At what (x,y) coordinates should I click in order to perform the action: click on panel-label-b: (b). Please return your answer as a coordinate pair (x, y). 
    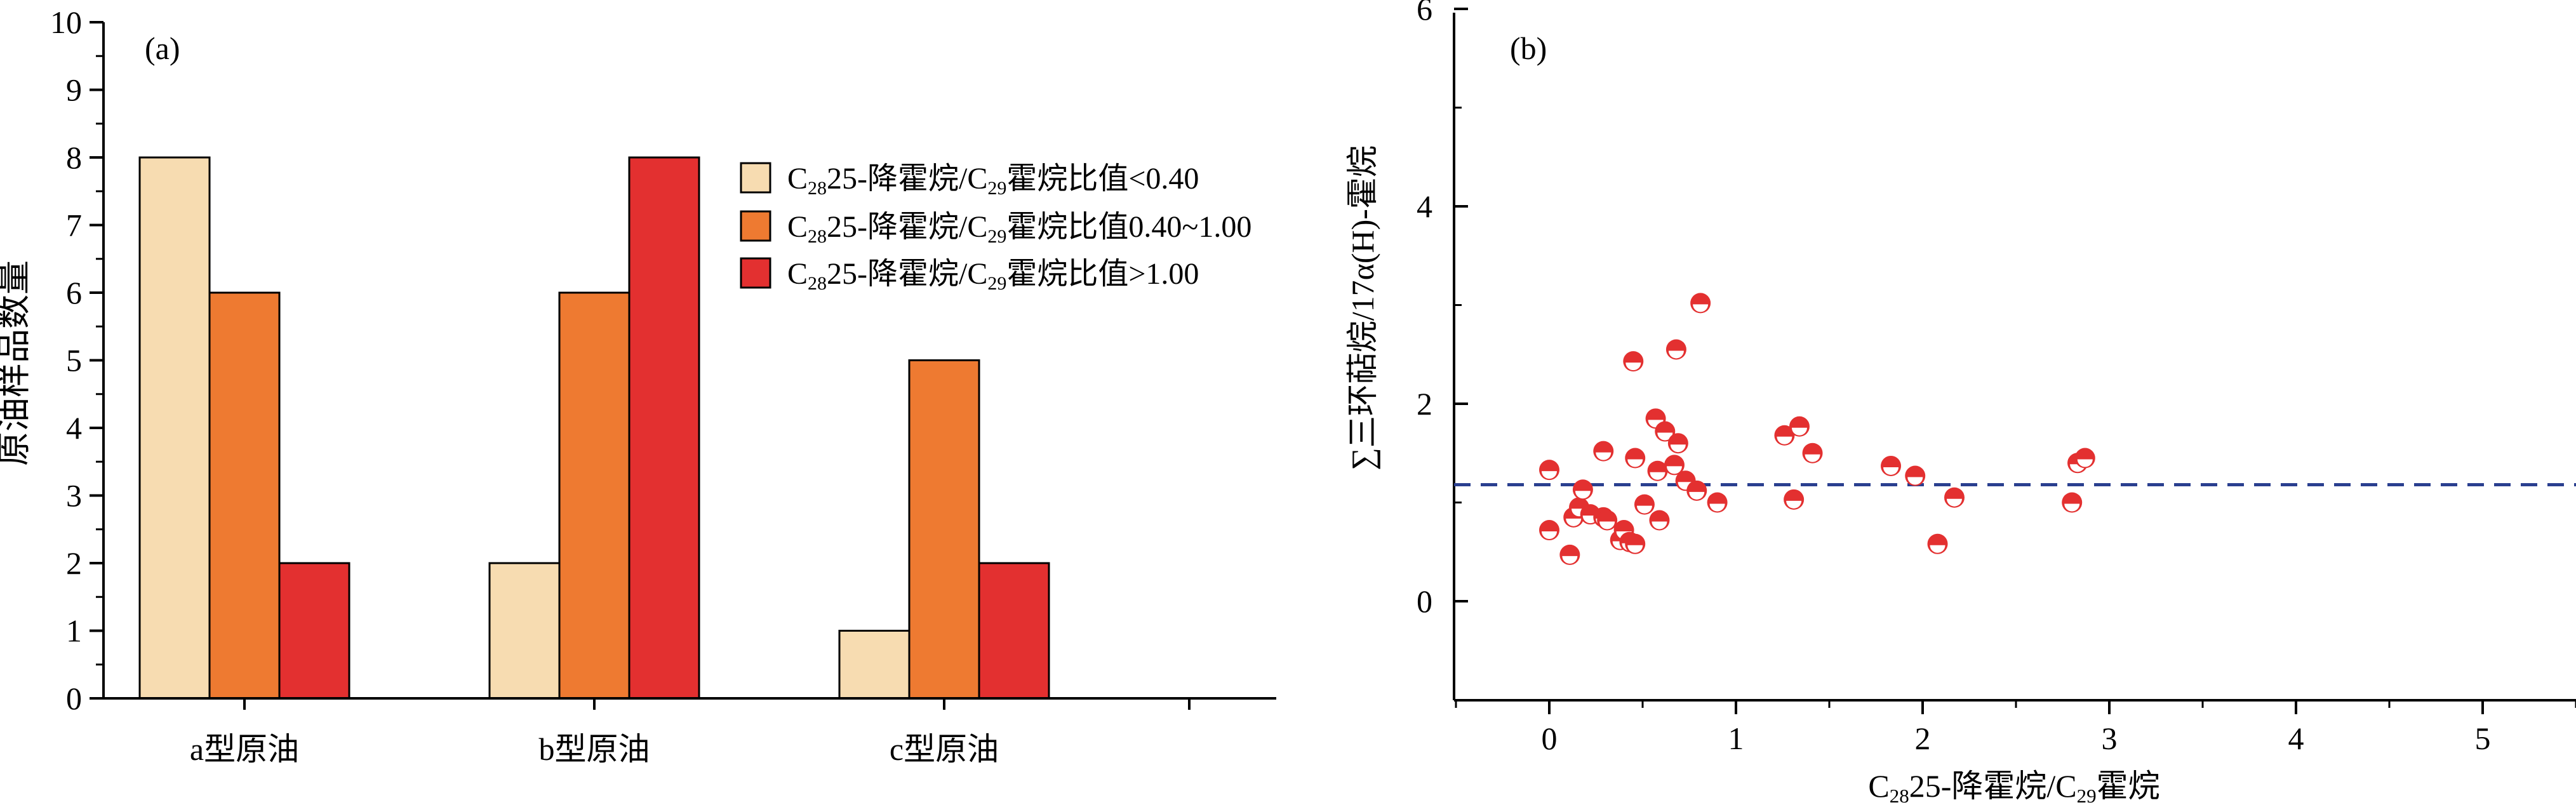
    Looking at the image, I should click on (1528, 48).